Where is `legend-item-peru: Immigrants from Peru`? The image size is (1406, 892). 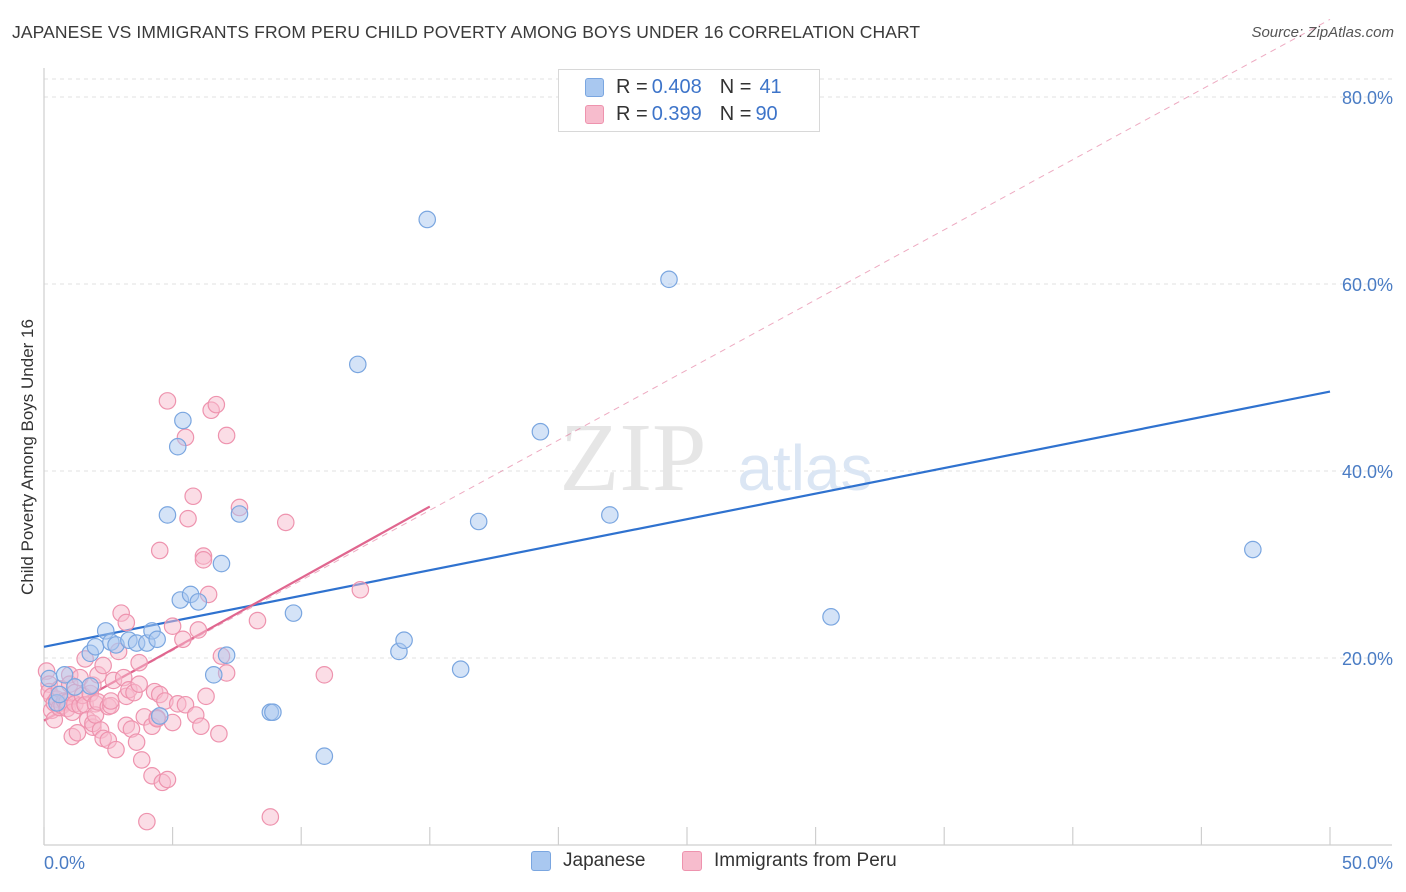 legend-item-peru: Immigrants from Peru is located at coordinates (789, 861).